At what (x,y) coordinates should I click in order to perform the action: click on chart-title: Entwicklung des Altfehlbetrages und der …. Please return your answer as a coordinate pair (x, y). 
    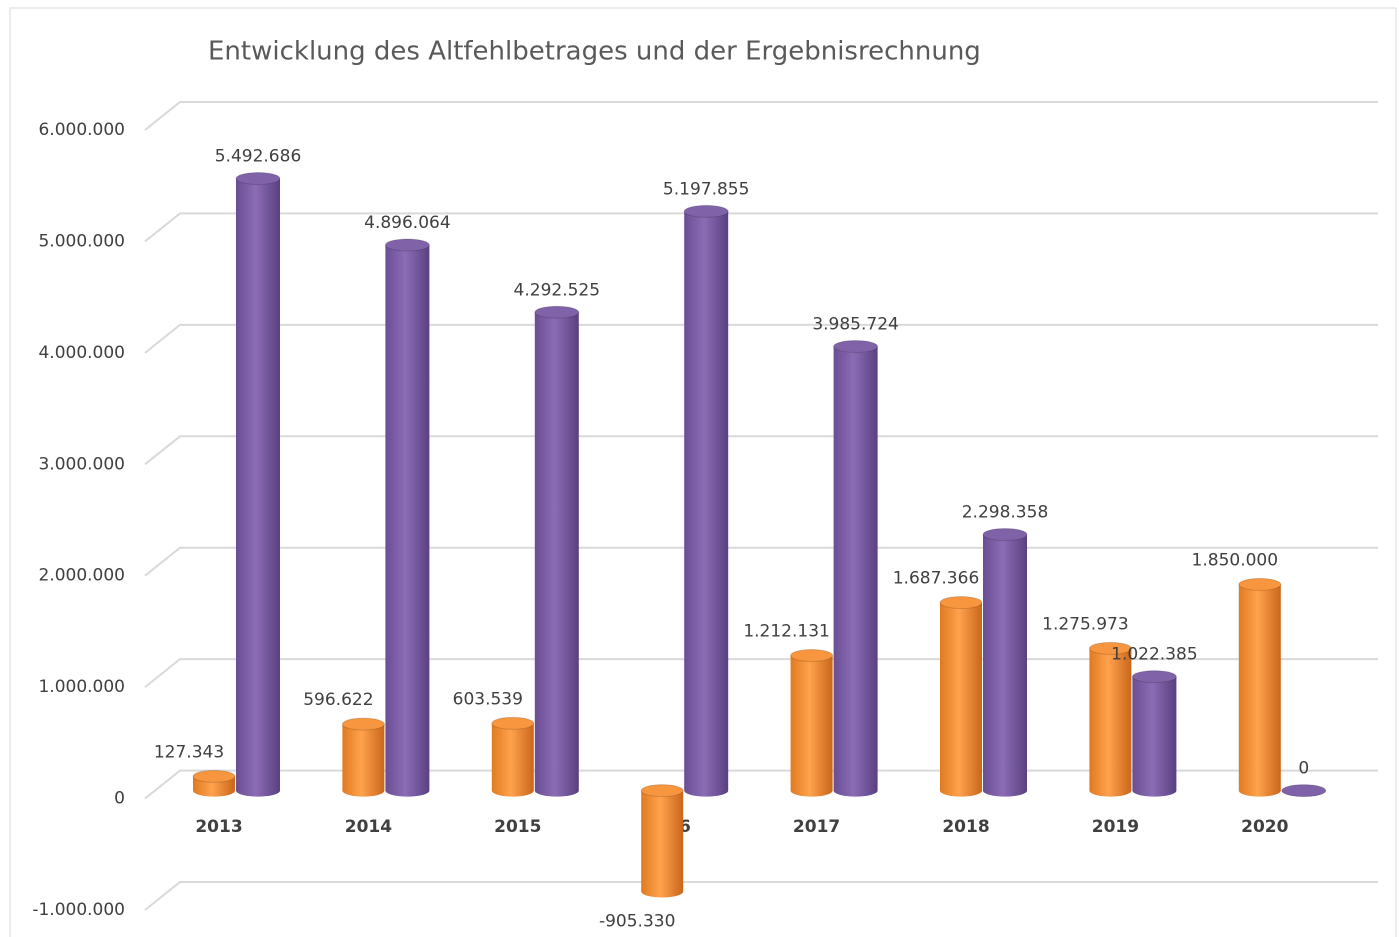
    Looking at the image, I should click on (594, 52).